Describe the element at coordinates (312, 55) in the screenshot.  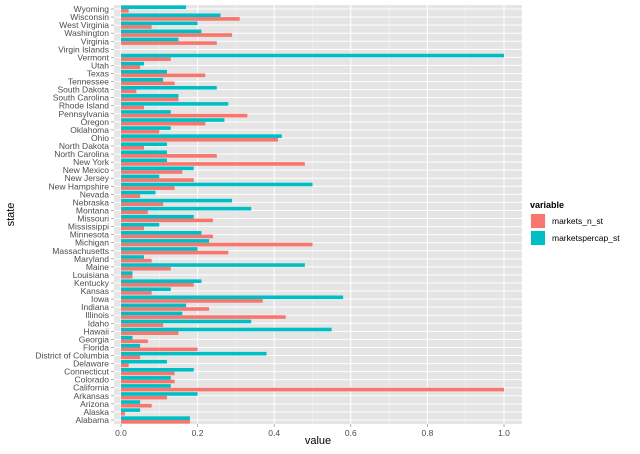
I see `bar-marketspercap_st-vermont` at that location.